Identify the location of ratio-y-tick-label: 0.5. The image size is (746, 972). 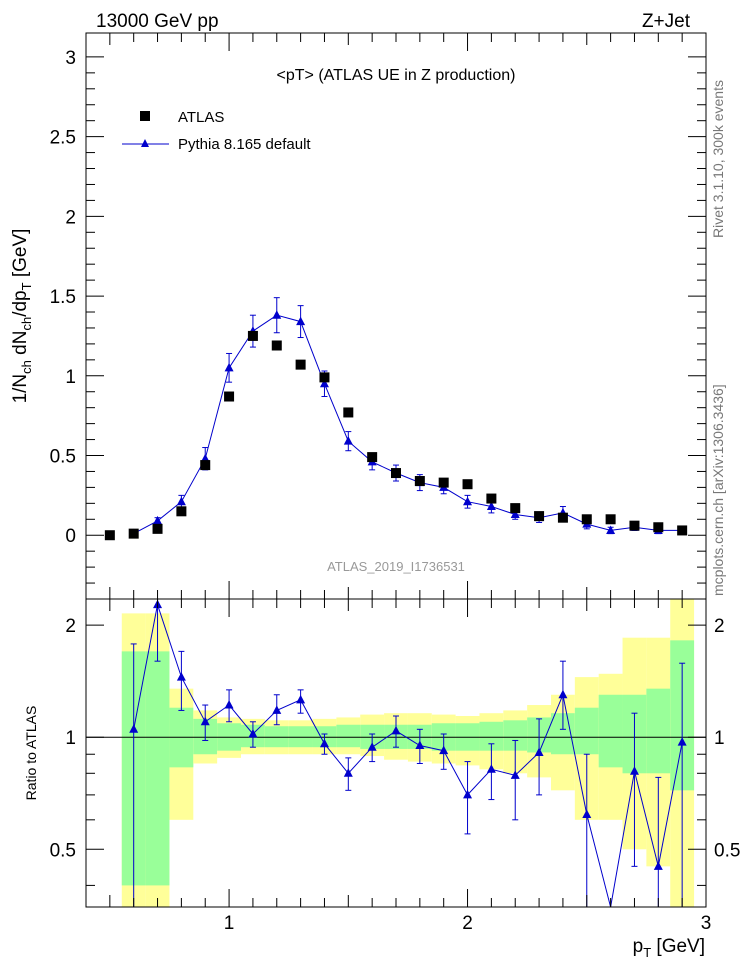
(63, 850).